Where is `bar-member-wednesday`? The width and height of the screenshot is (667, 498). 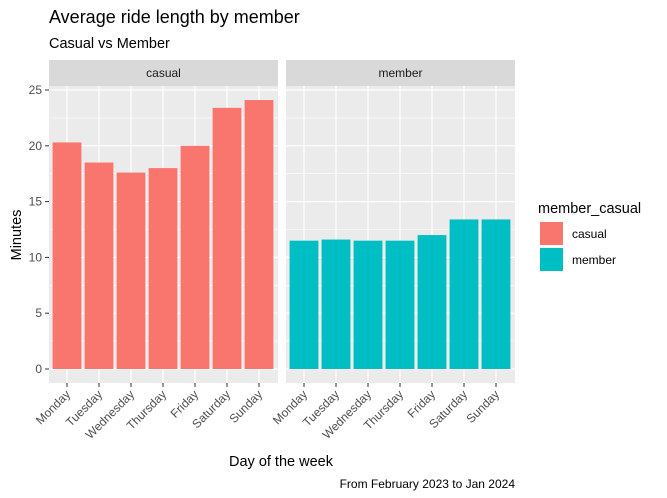
bar-member-wednesday is located at coordinates (368, 304).